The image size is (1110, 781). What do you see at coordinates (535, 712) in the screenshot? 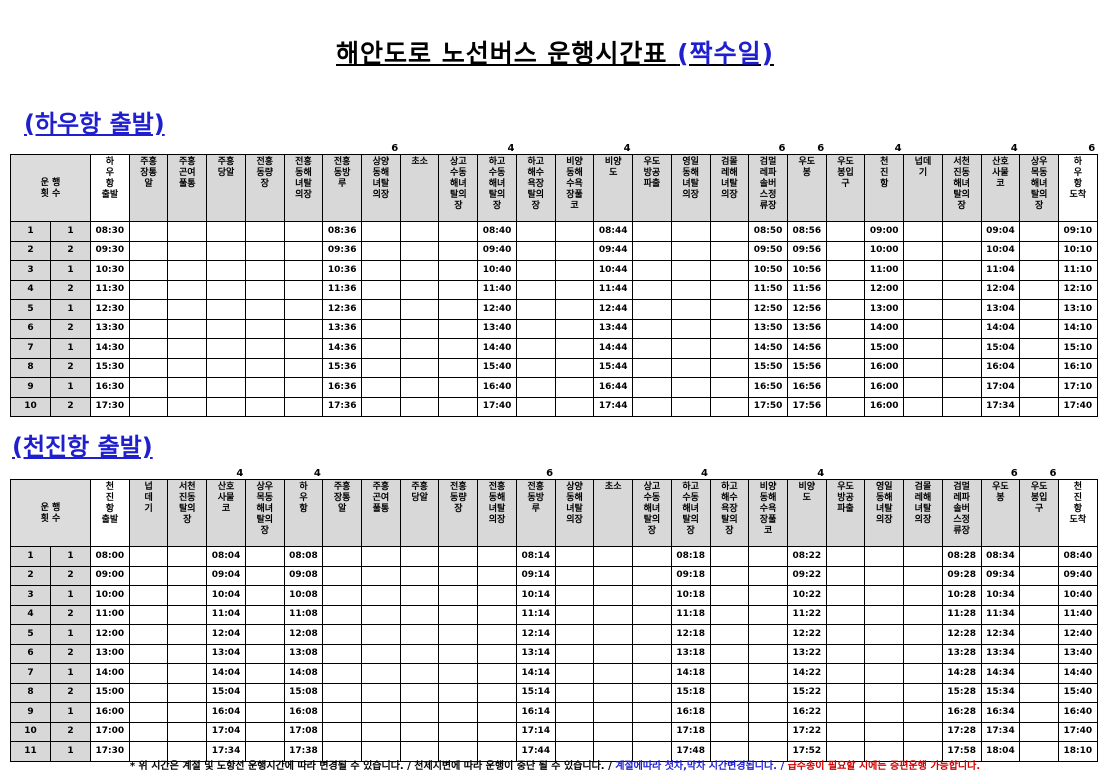
I see `time-cell: 16:14` at bounding box center [535, 712].